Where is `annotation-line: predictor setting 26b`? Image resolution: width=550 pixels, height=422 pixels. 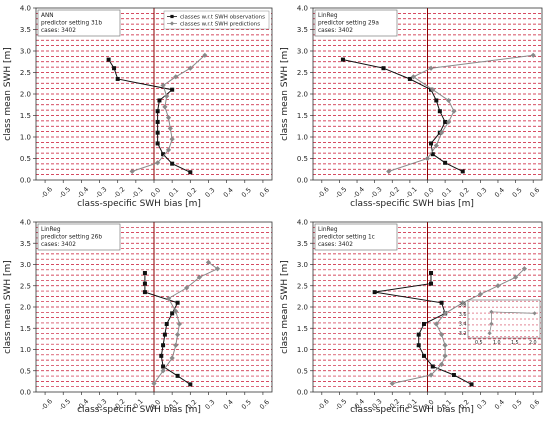
annotation-line: predictor setting 26b is located at coordinates (71, 238).